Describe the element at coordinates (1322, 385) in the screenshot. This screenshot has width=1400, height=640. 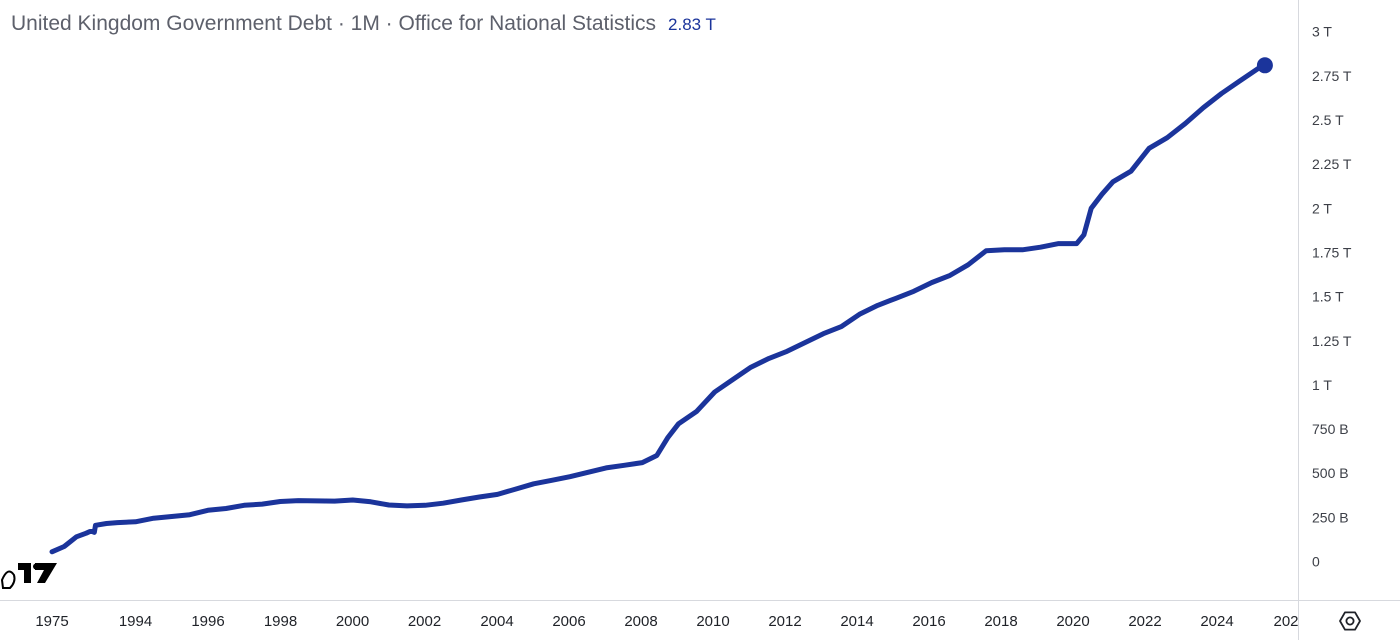
I see `y-tick-label: 1 T` at that location.